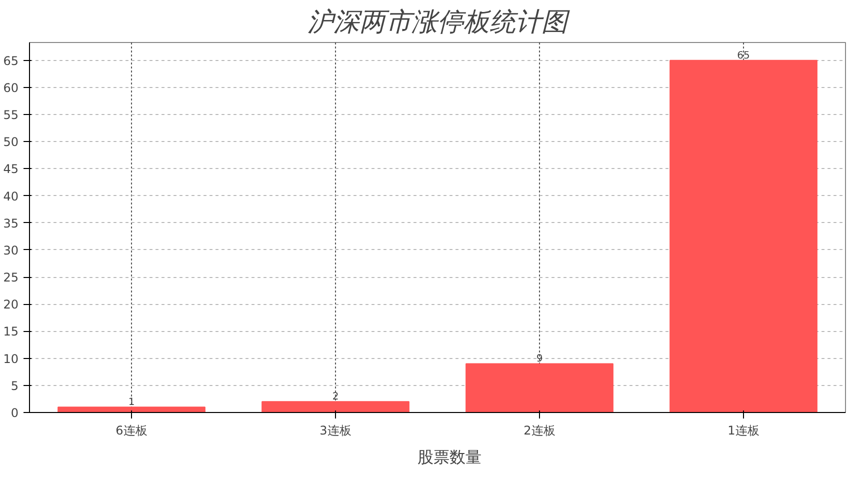  Describe the element at coordinates (11, 61) in the screenshot. I see `y-tick-label: 65` at that location.